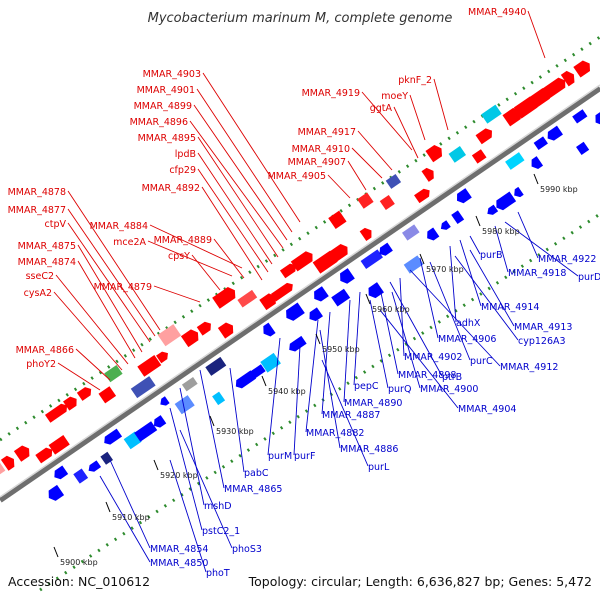  Describe the element at coordinates (481, 361) in the screenshot. I see `reverse-gene-label: purC` at that location.